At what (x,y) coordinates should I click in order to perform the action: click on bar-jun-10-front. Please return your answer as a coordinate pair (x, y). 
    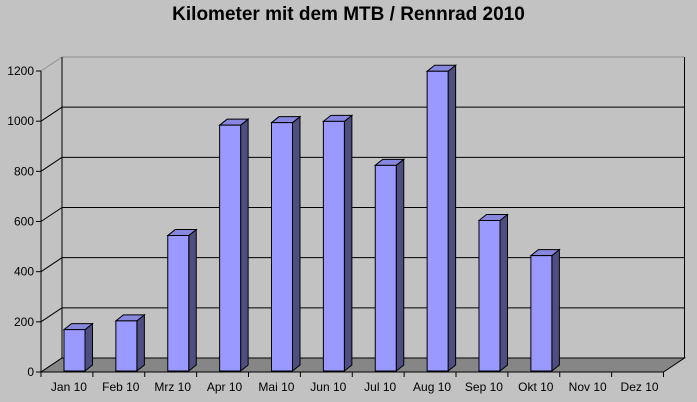
    Looking at the image, I should click on (333, 246).